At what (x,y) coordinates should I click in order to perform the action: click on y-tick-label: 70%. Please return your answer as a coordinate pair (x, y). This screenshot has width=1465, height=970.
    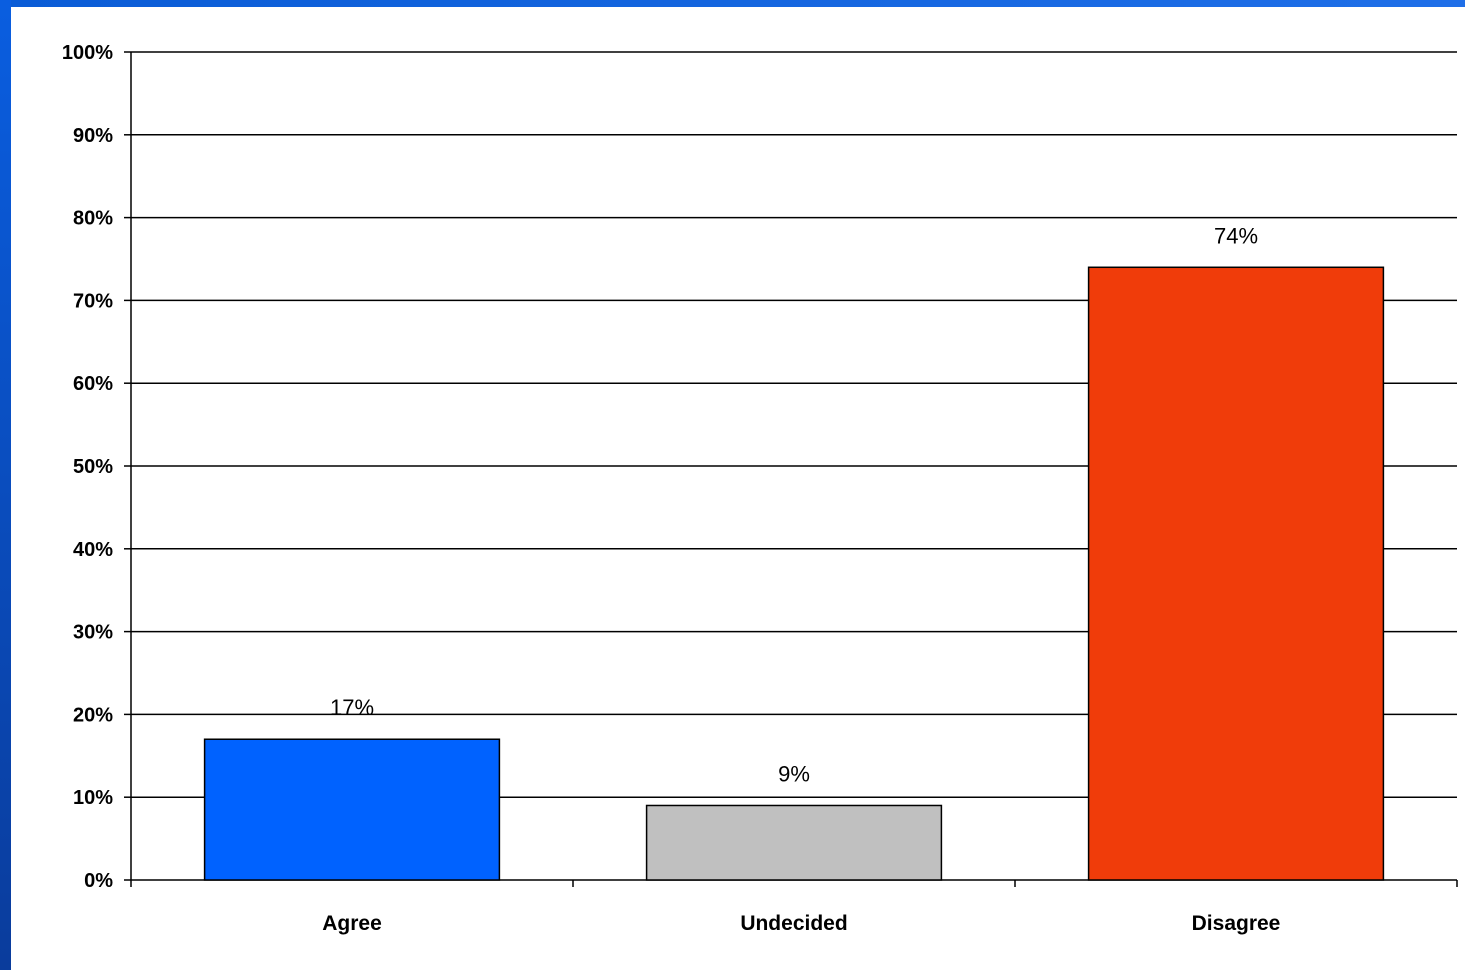
    Looking at the image, I should click on (93, 301).